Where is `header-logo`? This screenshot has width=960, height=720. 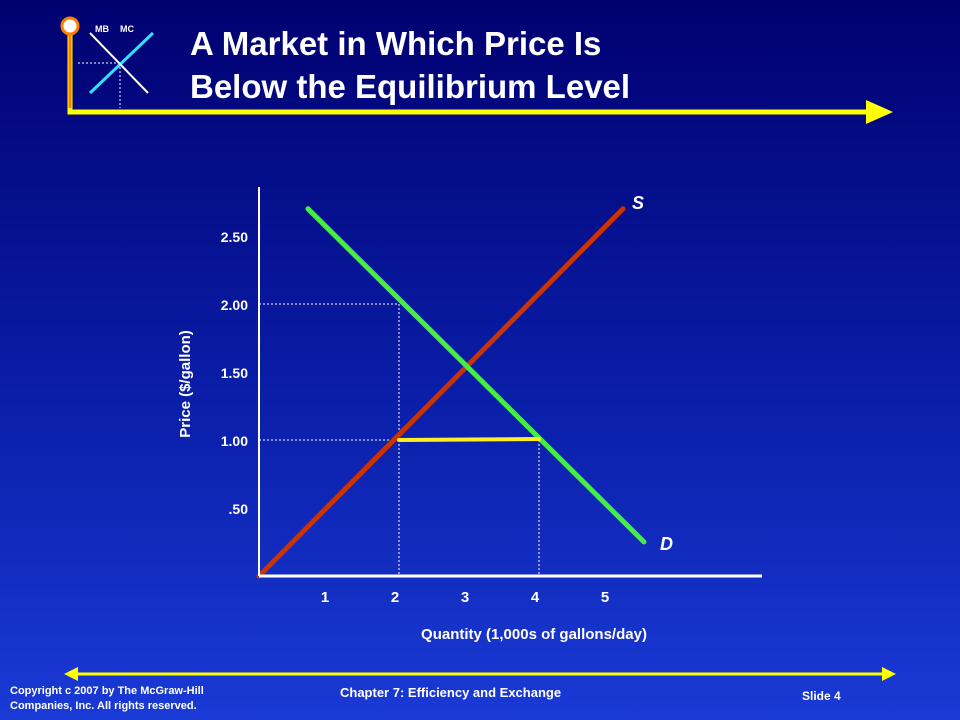 header-logo is located at coordinates (476, 70).